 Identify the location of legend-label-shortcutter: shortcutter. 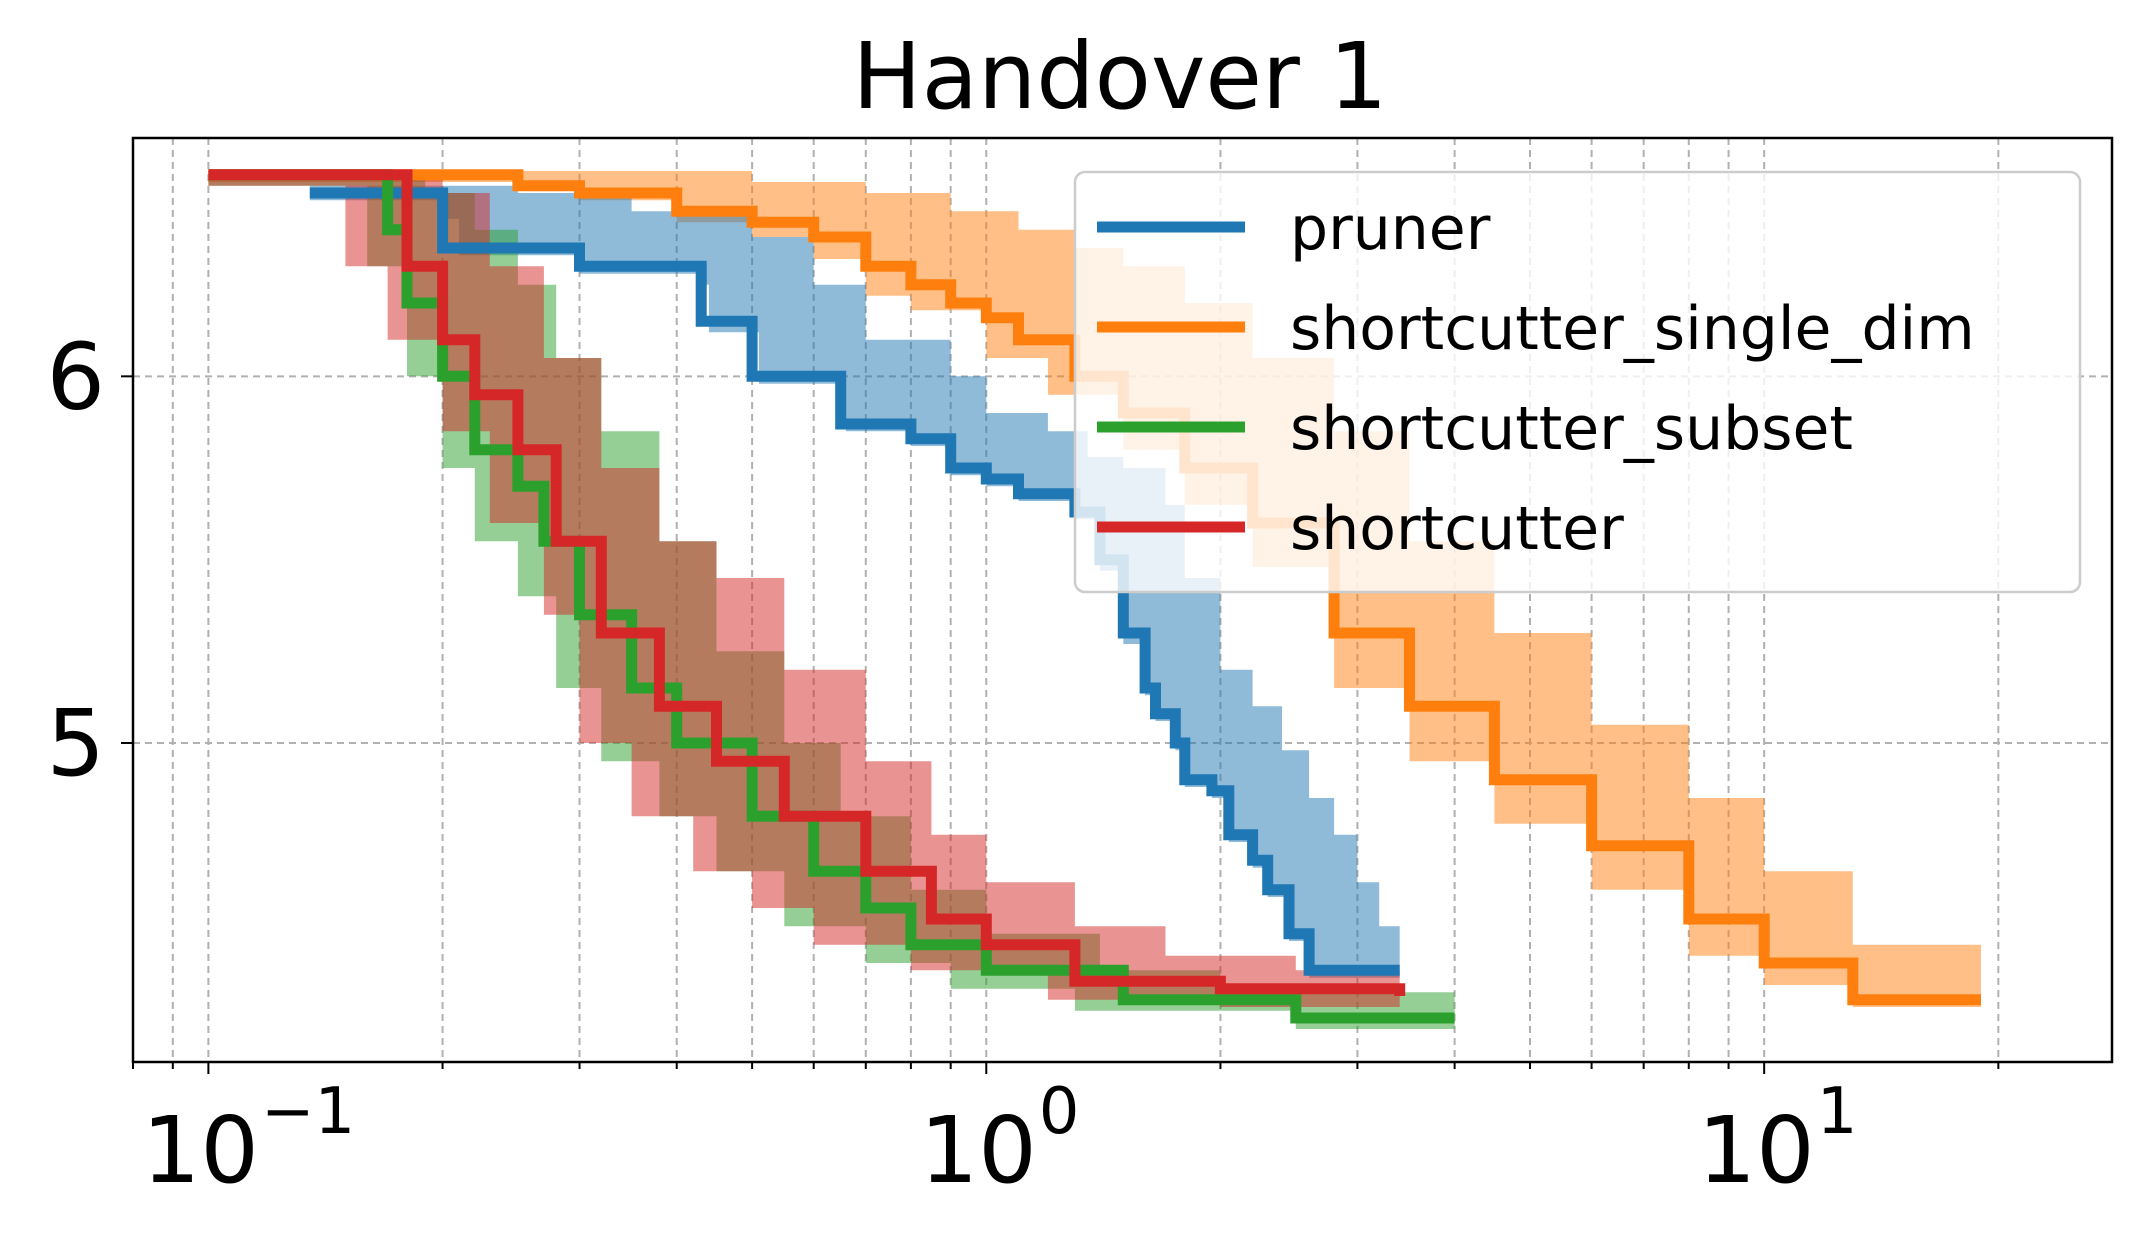
(1457, 529).